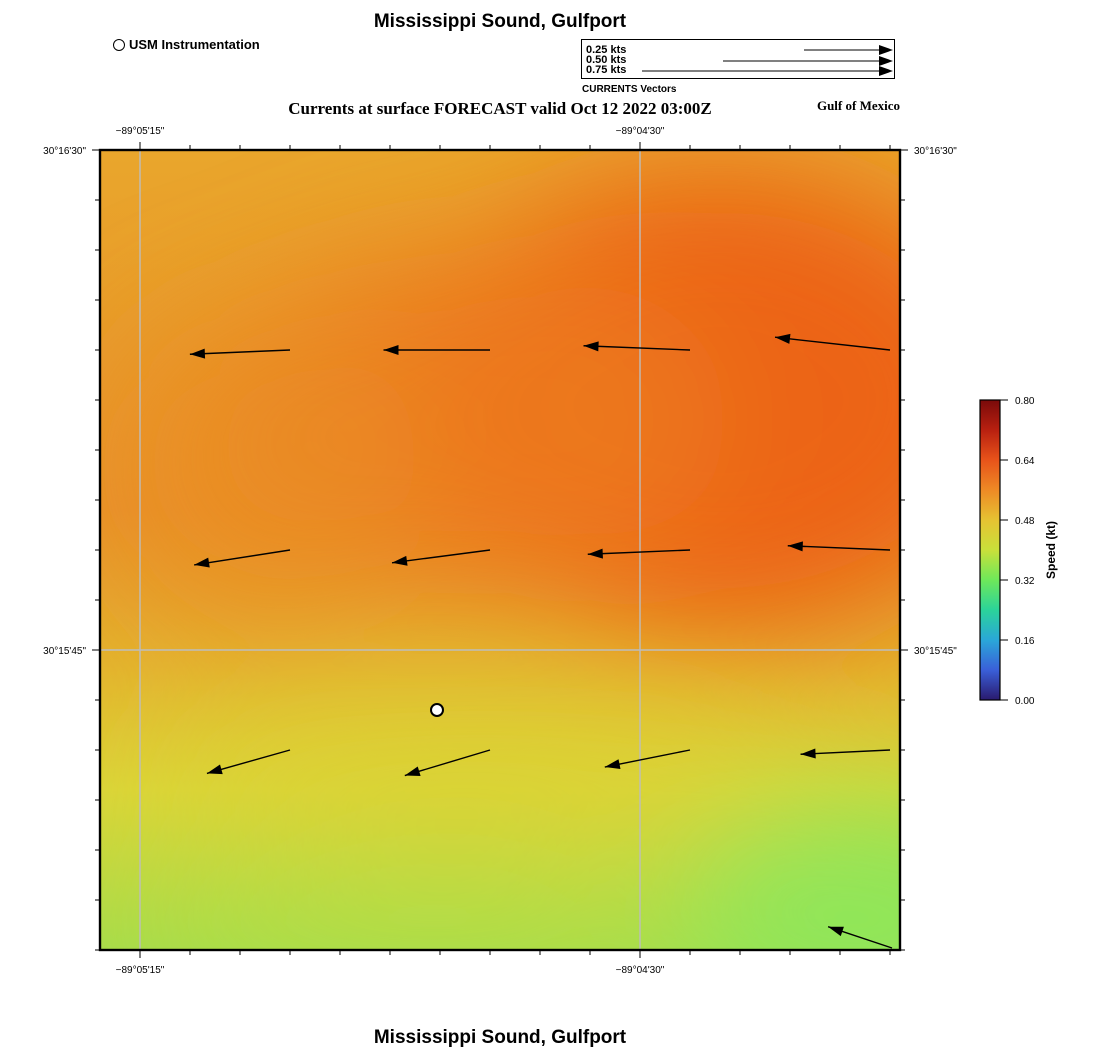 This screenshot has width=1100, height=1050. What do you see at coordinates (391, 350) in the screenshot?
I see `current-vector-r1-c2-head` at bounding box center [391, 350].